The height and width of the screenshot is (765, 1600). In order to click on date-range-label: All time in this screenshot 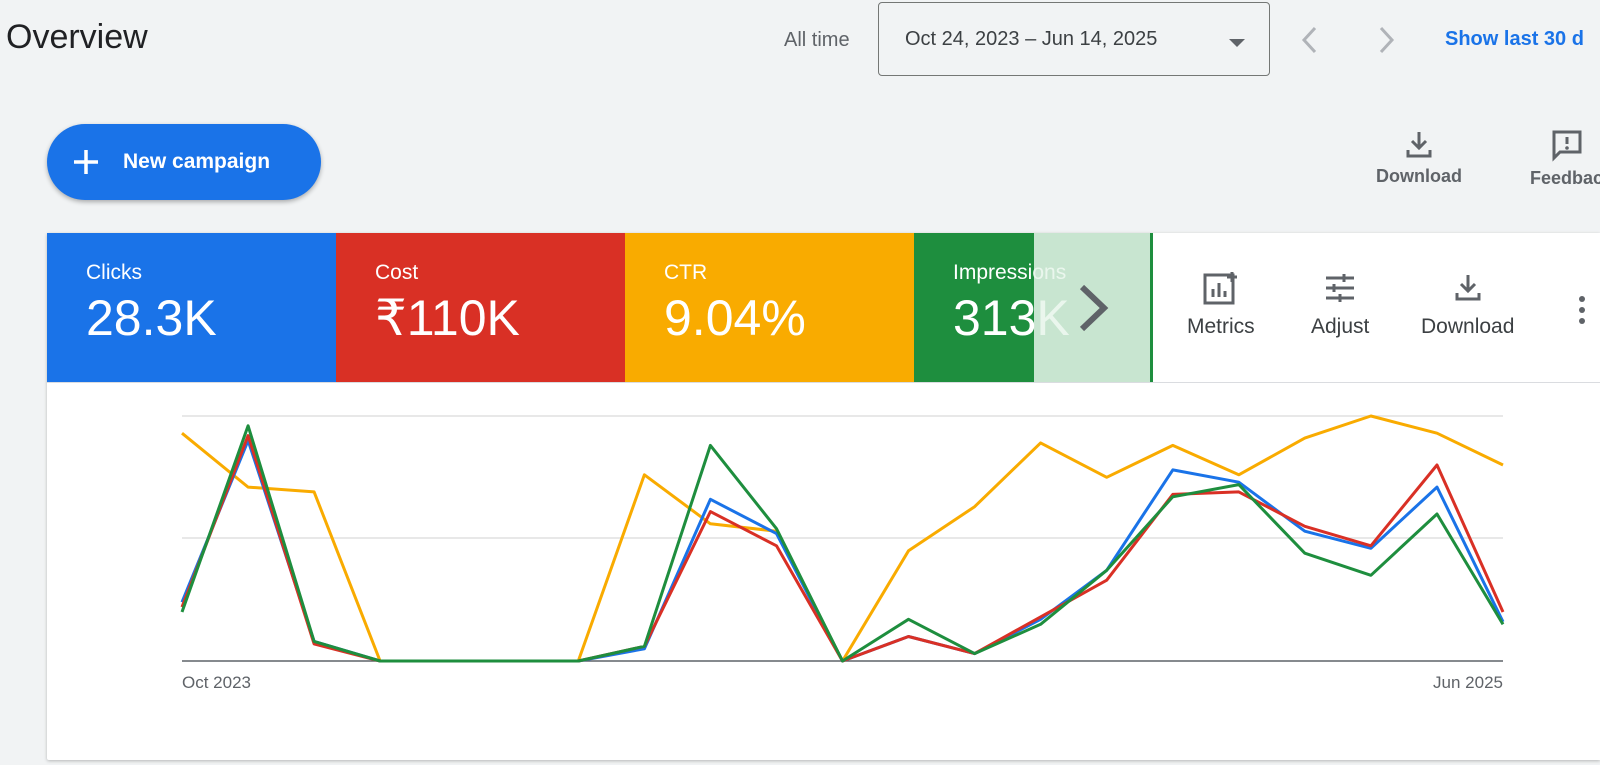, I will do `click(817, 40)`.